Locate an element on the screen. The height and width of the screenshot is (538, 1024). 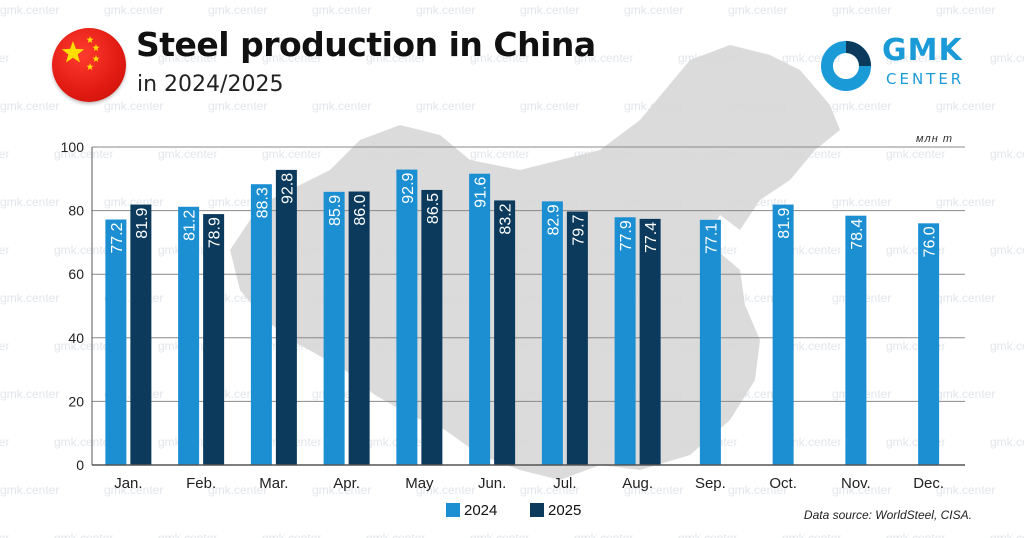
x-tick-label: Mar. is located at coordinates (273, 483).